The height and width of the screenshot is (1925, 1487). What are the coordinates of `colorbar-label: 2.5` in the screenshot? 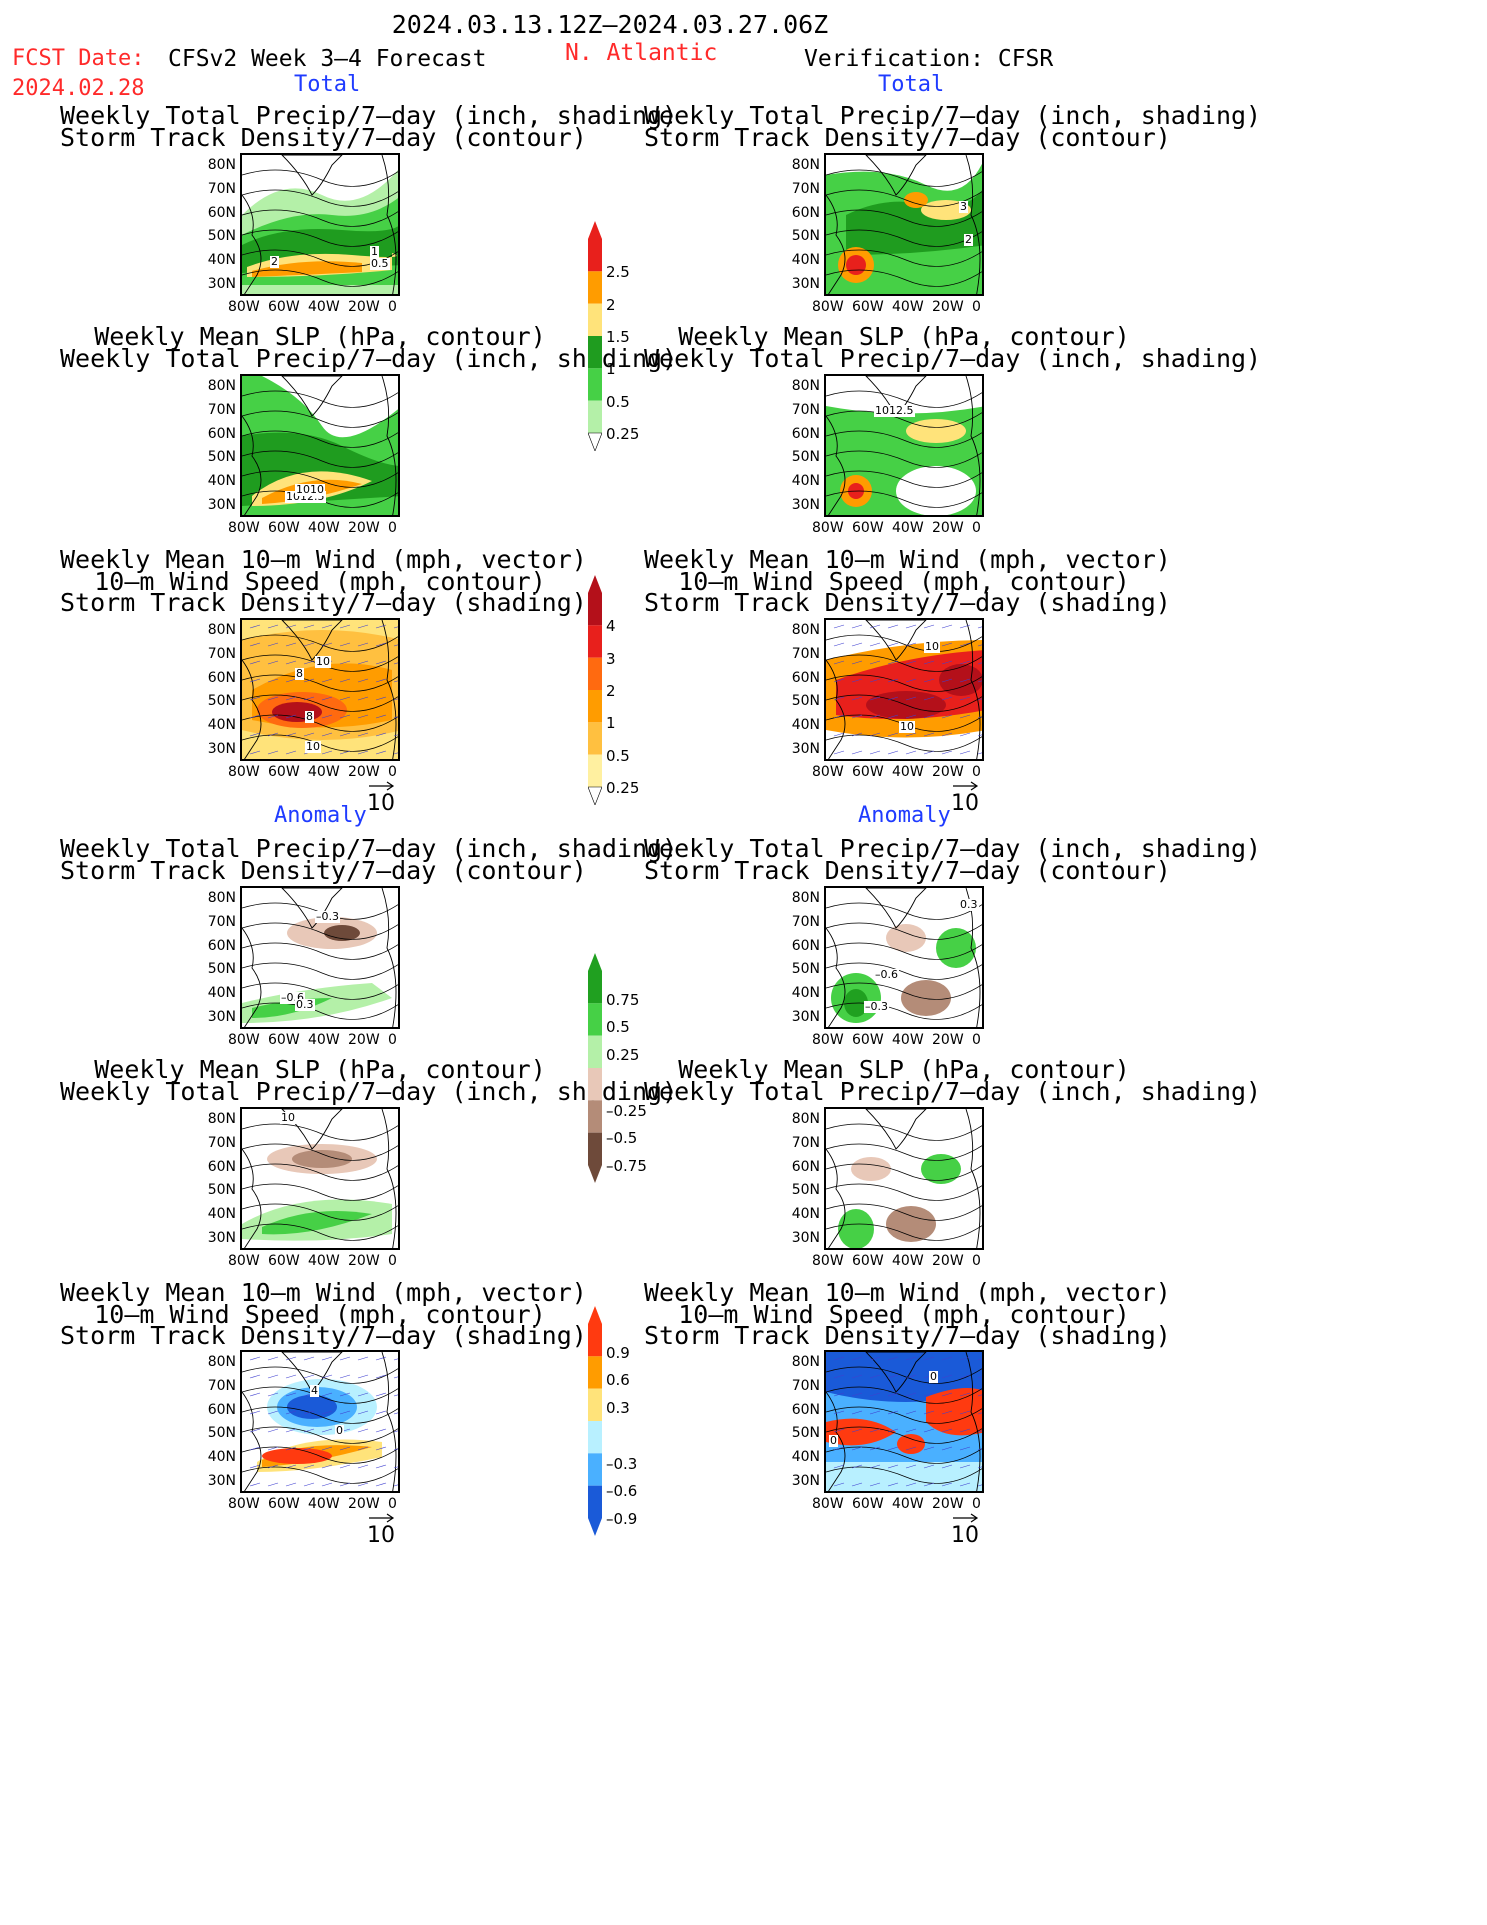 It's located at (618, 272).